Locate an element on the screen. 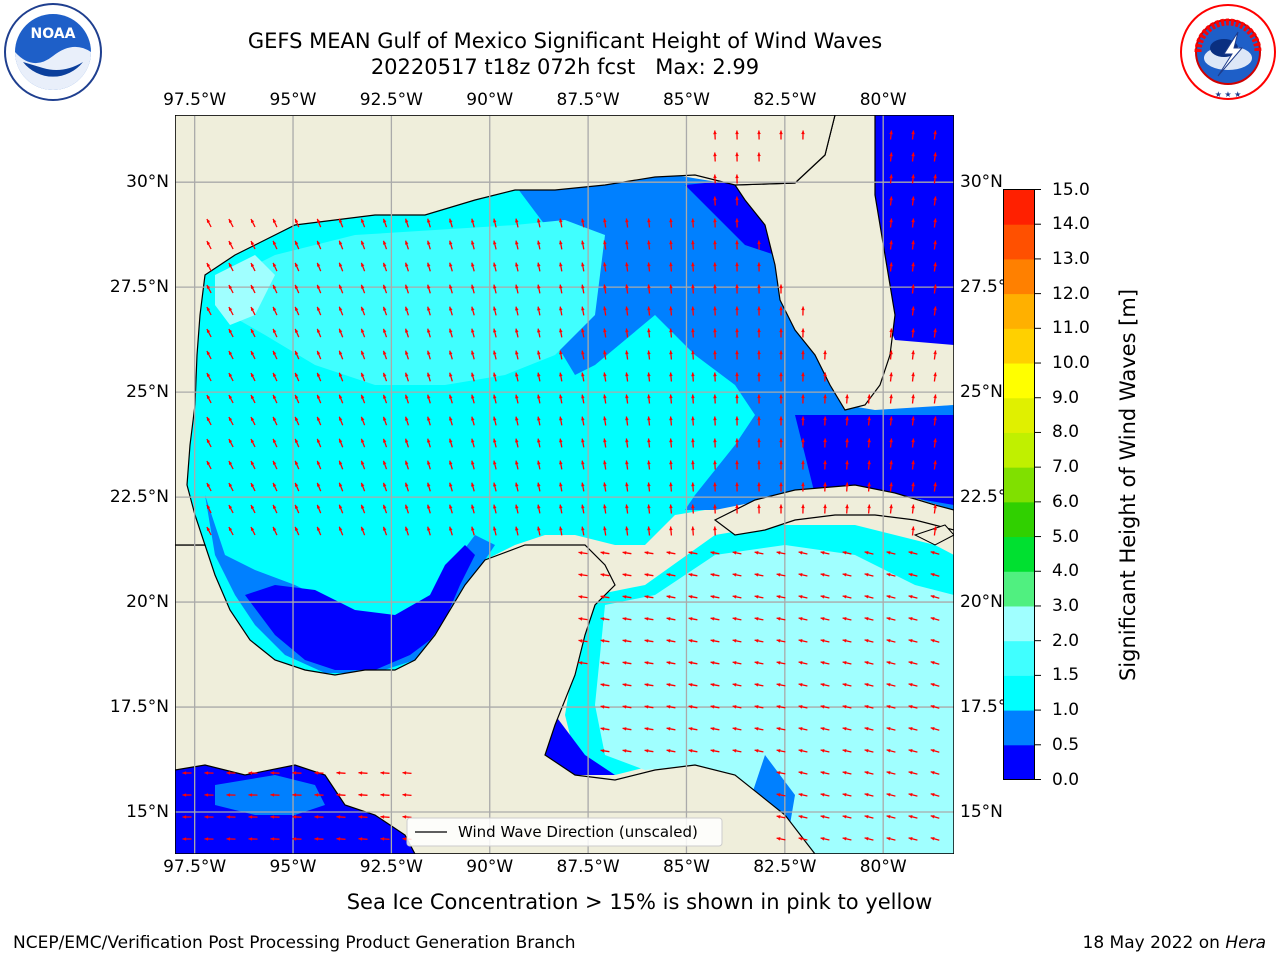 The height and width of the screenshot is (960, 1280). caribbean-band-0.0-honduras is located at coordinates (580, 745).